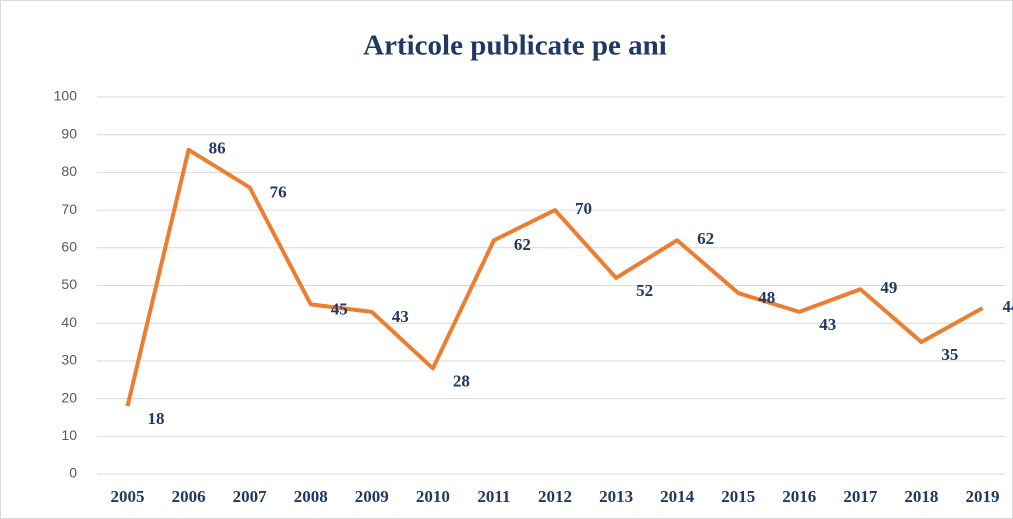 The height and width of the screenshot is (519, 1013). Describe the element at coordinates (69, 247) in the screenshot. I see `y-tick-label: 60` at that location.